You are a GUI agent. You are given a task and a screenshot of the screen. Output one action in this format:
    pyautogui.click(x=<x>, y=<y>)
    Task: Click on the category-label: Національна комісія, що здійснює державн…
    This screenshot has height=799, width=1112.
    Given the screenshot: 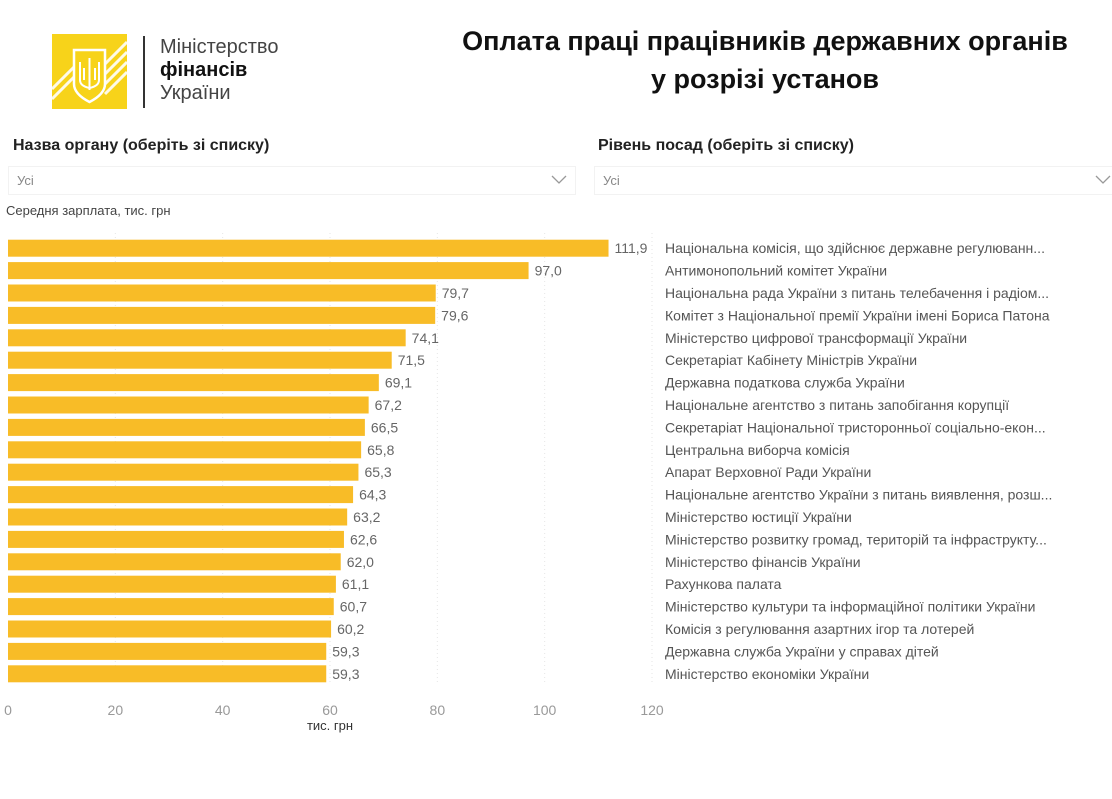 What is the action you would take?
    pyautogui.click(x=855, y=248)
    